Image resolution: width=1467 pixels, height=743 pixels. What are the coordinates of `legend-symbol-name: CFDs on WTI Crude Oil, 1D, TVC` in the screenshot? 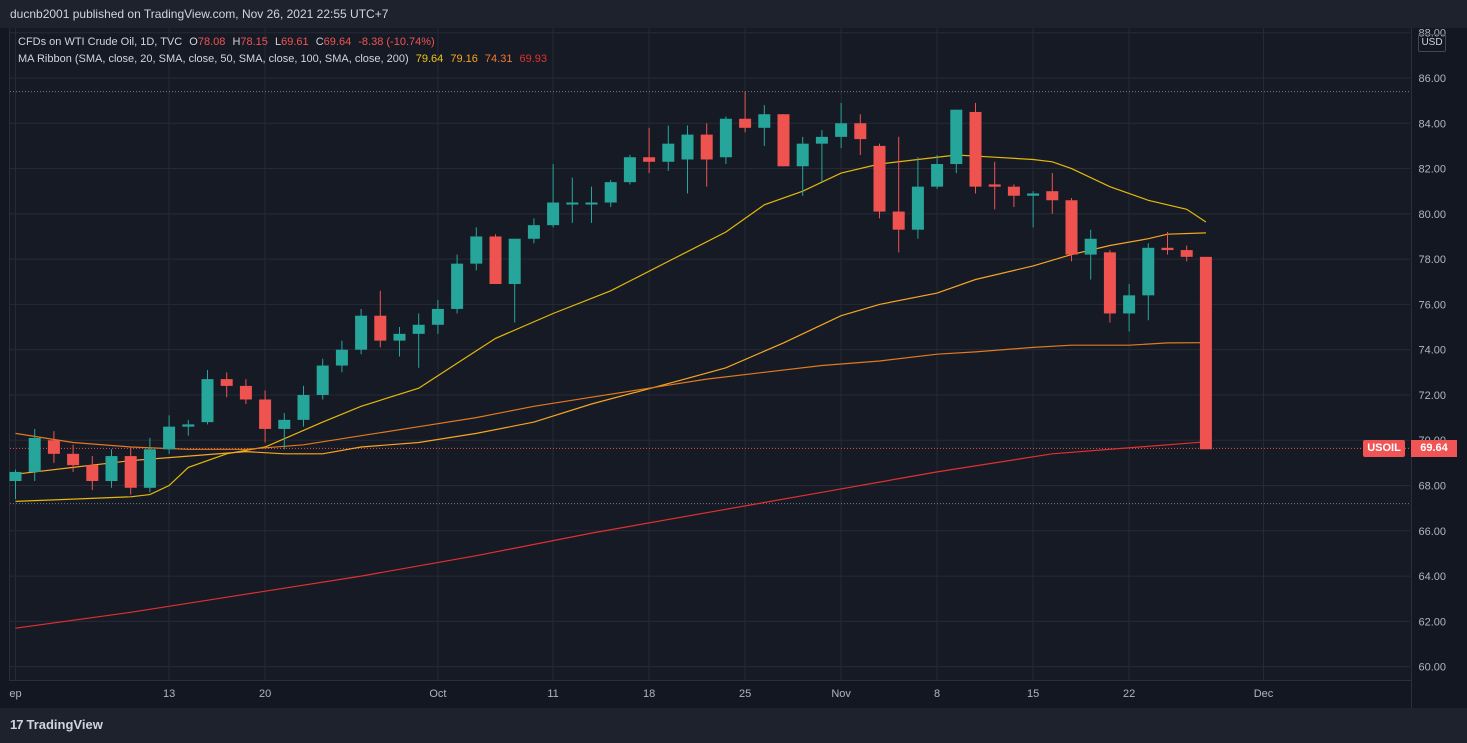 It's located at (100, 42).